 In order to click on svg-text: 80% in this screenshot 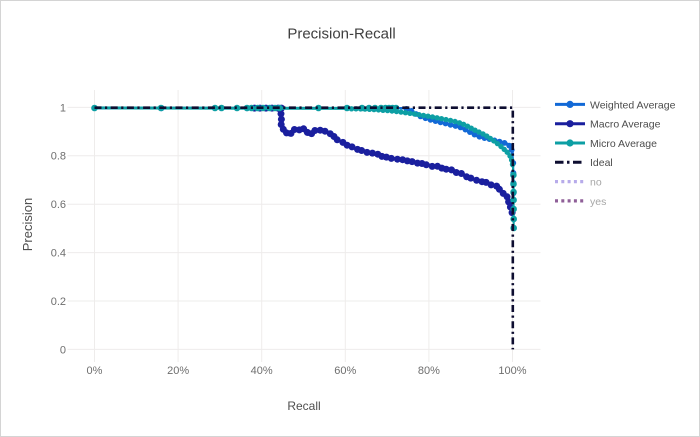, I will do `click(429, 371)`.